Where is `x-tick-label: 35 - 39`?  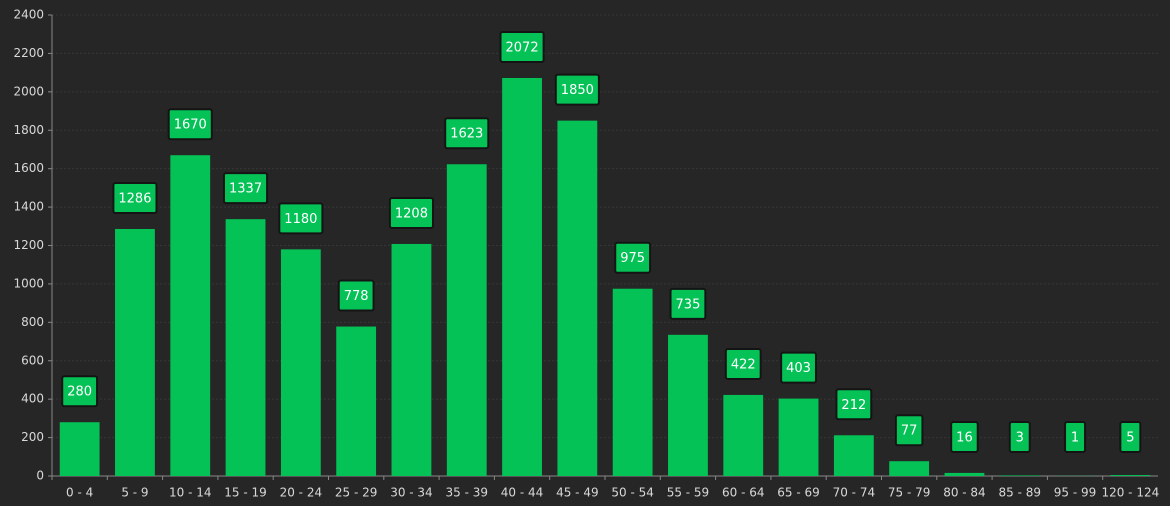
x-tick-label: 35 - 39 is located at coordinates (467, 493).